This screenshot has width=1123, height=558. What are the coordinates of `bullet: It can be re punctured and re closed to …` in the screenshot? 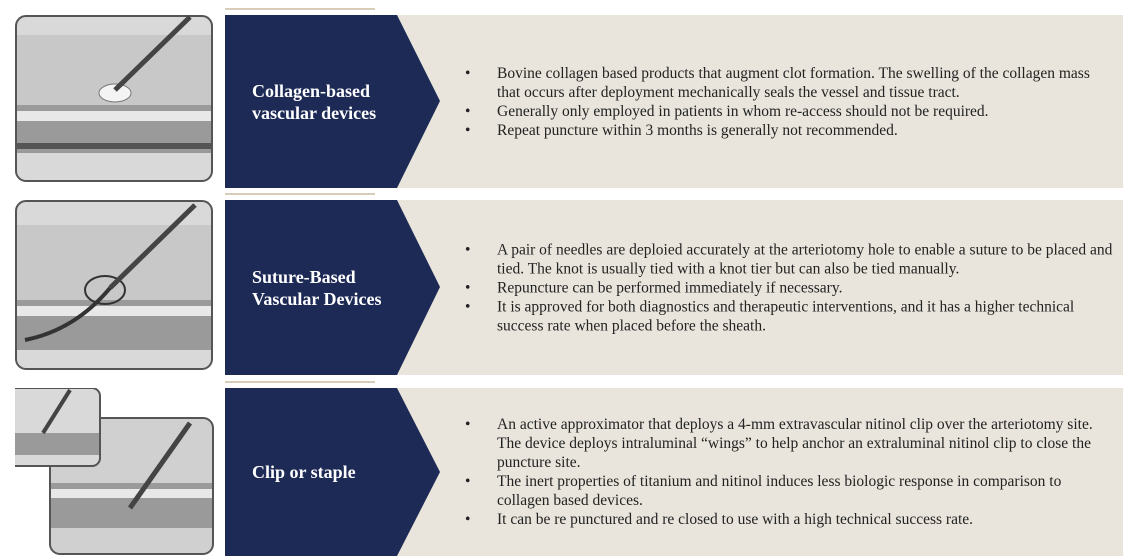 It's located at (790, 519).